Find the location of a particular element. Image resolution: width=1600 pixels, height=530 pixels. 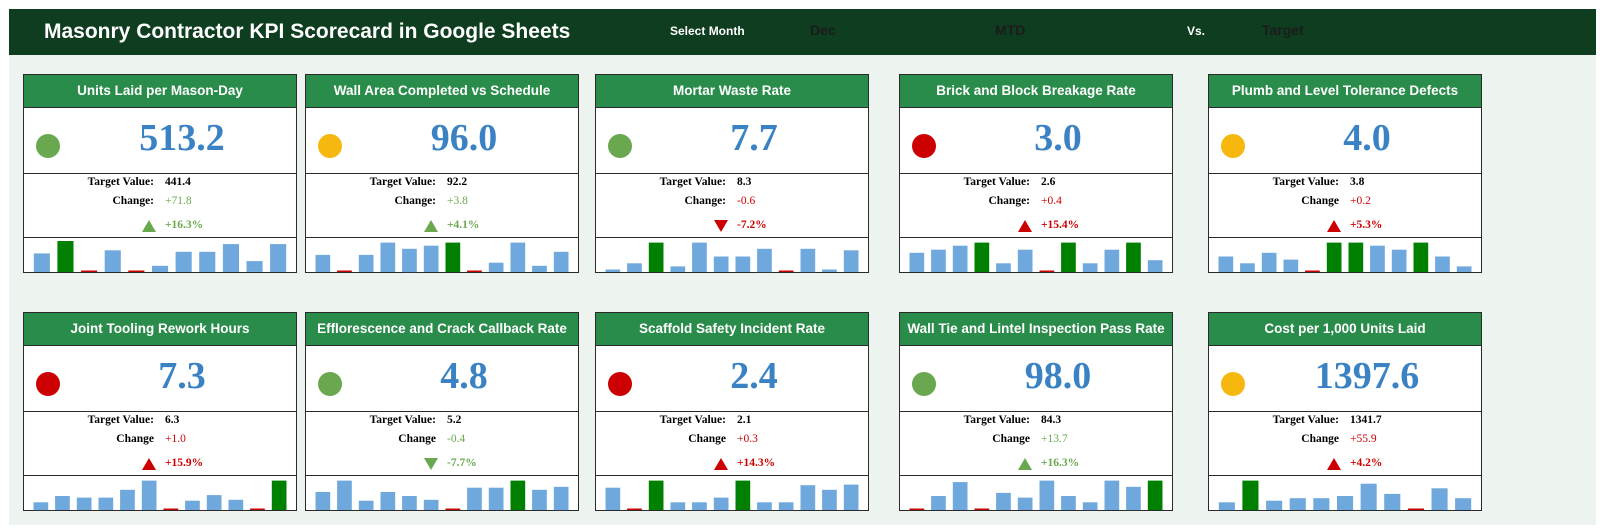

kpi-main-row: 4.0 is located at coordinates (1345, 140).